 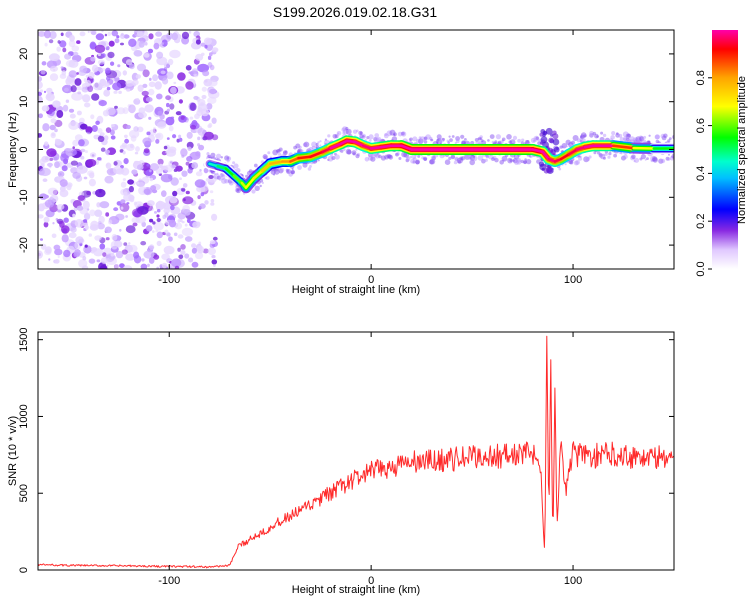 I want to click on colorbar-tick-label: 0.8, so click(x=701, y=77).